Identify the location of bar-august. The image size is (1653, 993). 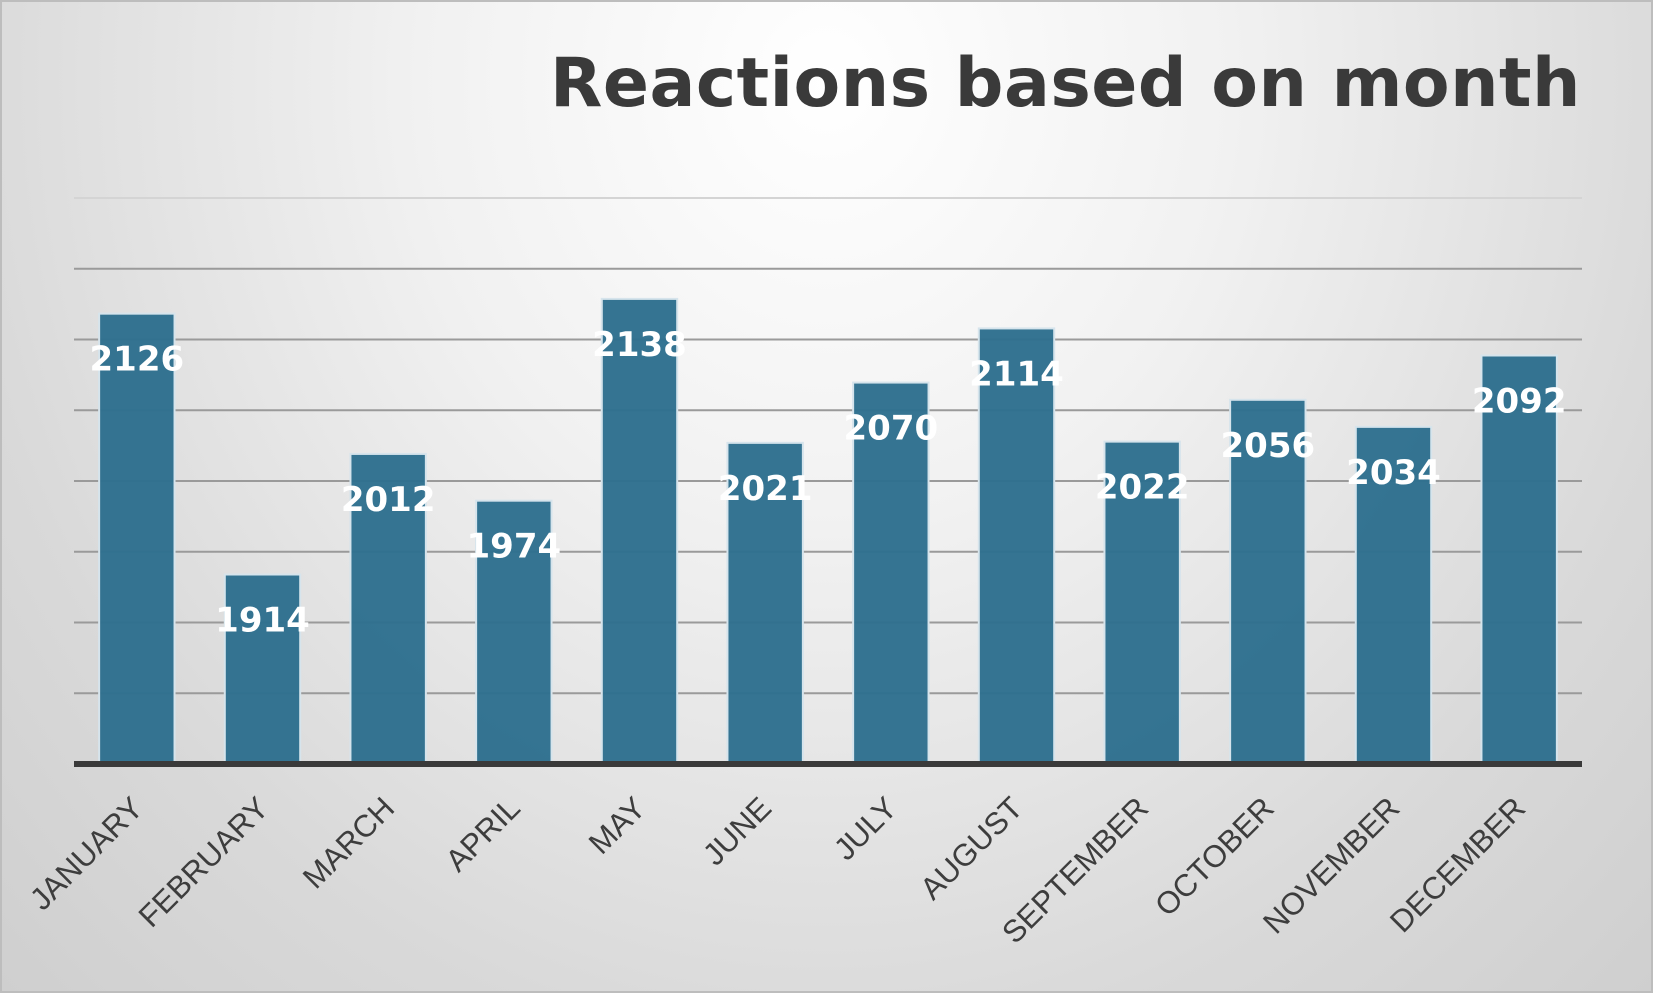
(1016, 546).